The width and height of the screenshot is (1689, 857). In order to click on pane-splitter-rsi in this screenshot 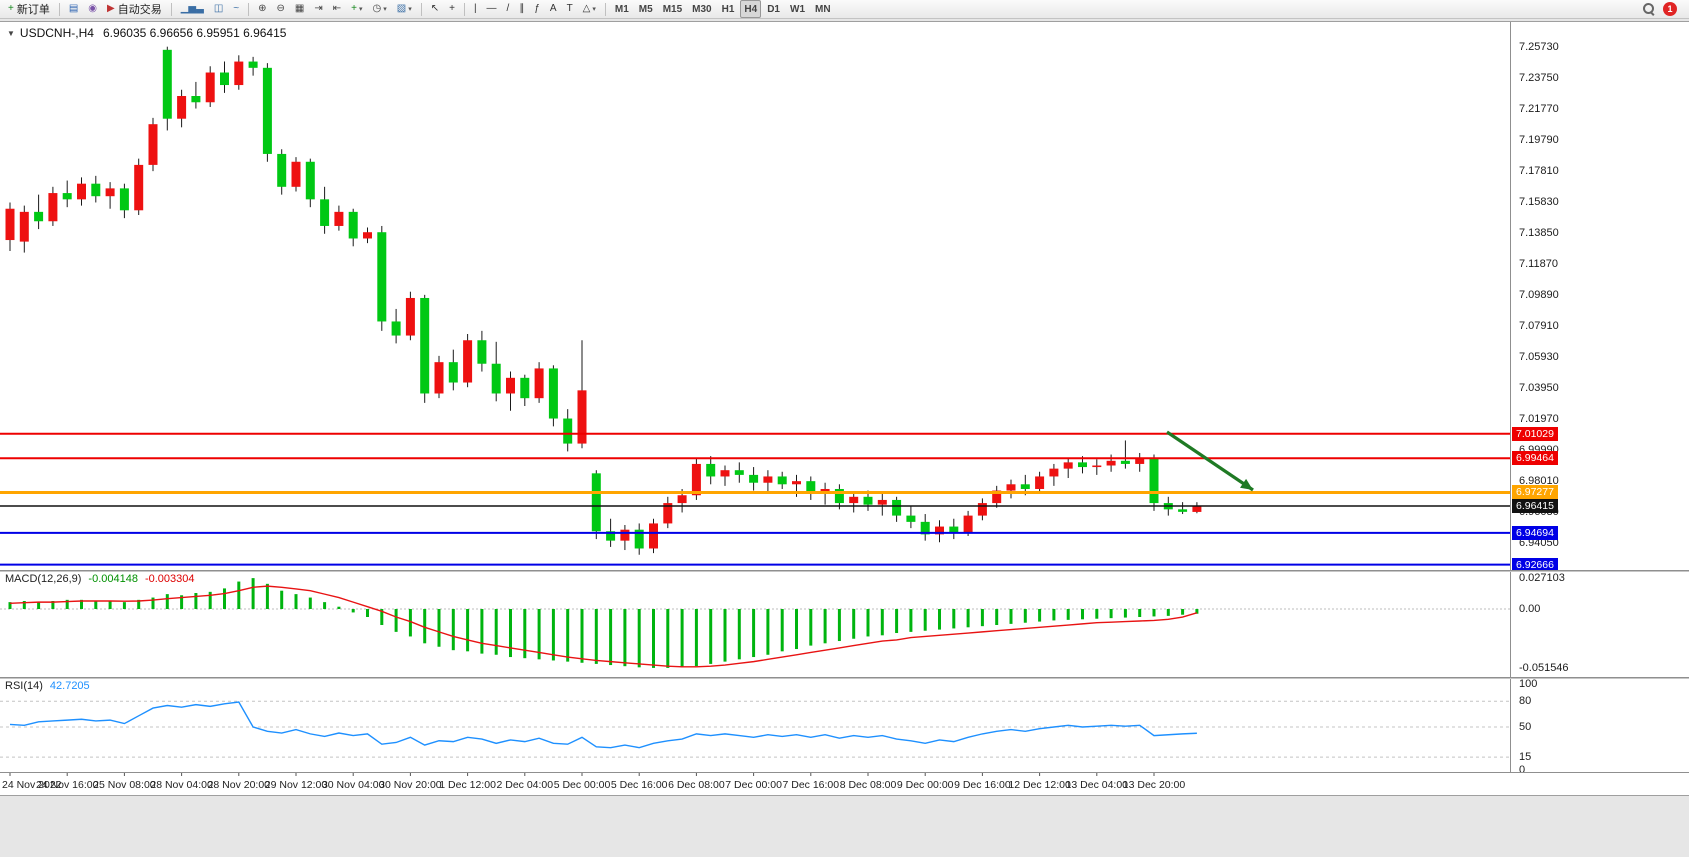, I will do `click(844, 678)`.